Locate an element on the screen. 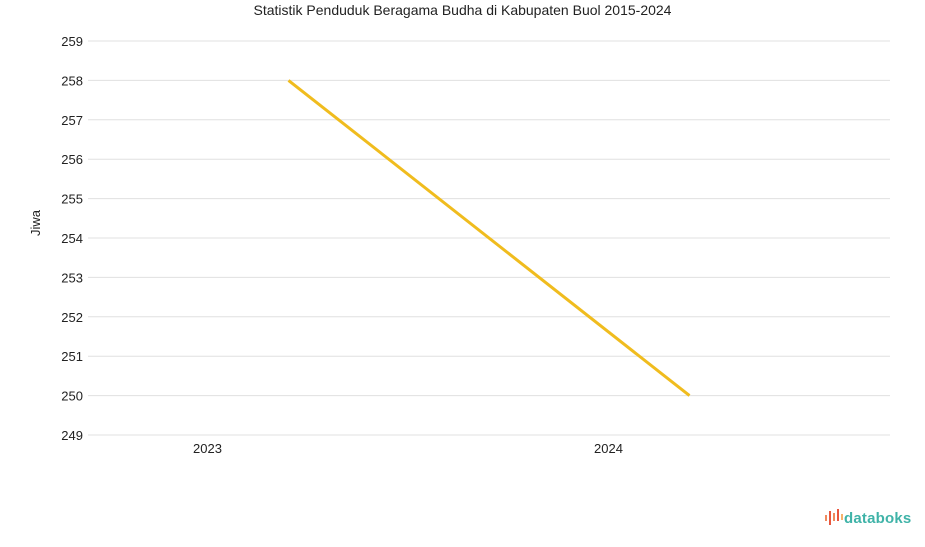  databoks-bars-icon is located at coordinates (834, 517).